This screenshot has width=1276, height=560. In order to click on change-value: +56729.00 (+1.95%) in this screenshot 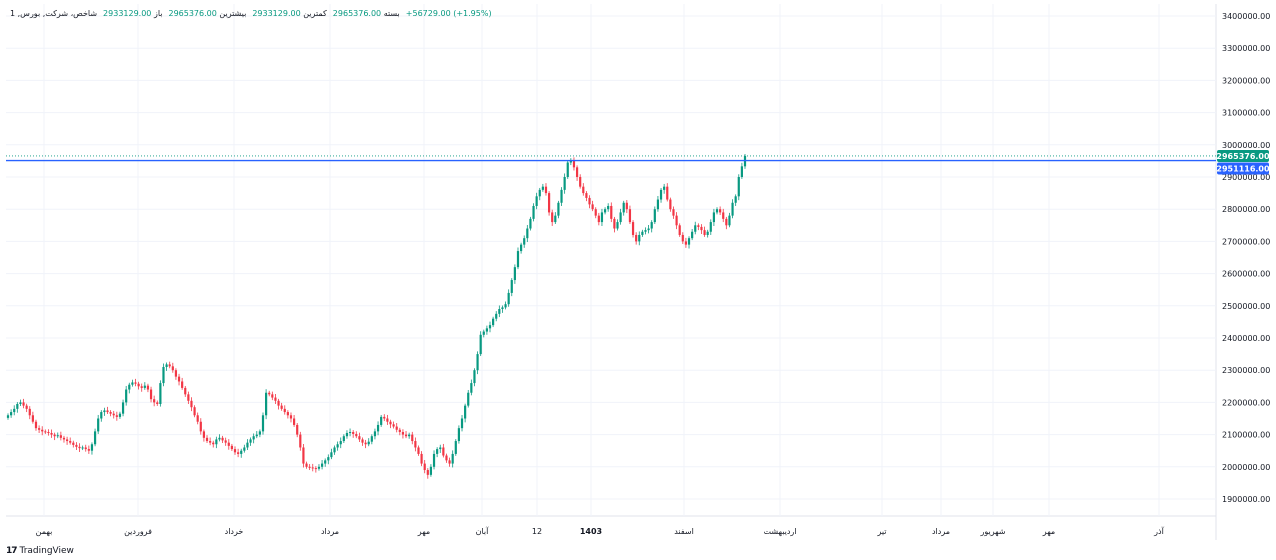, I will do `click(448, 13)`.